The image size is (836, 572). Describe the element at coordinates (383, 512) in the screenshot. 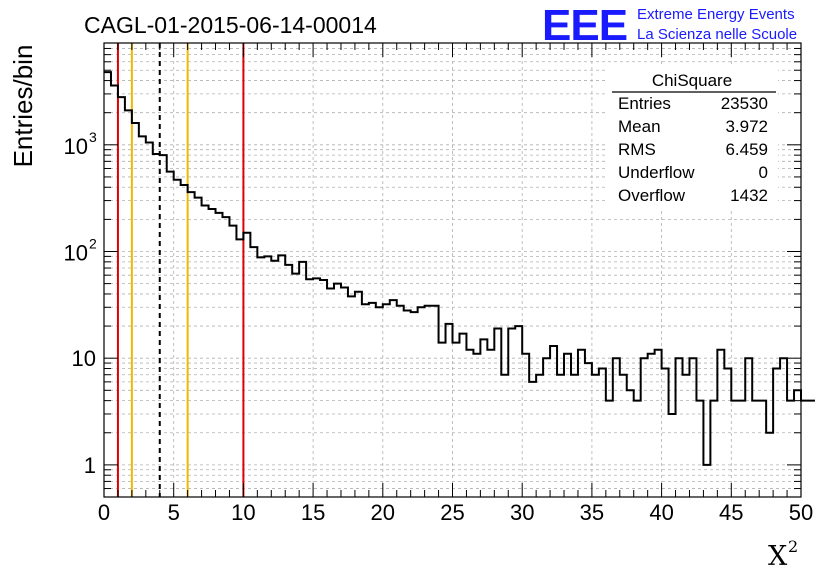

I see `x-tick-label: 20` at that location.